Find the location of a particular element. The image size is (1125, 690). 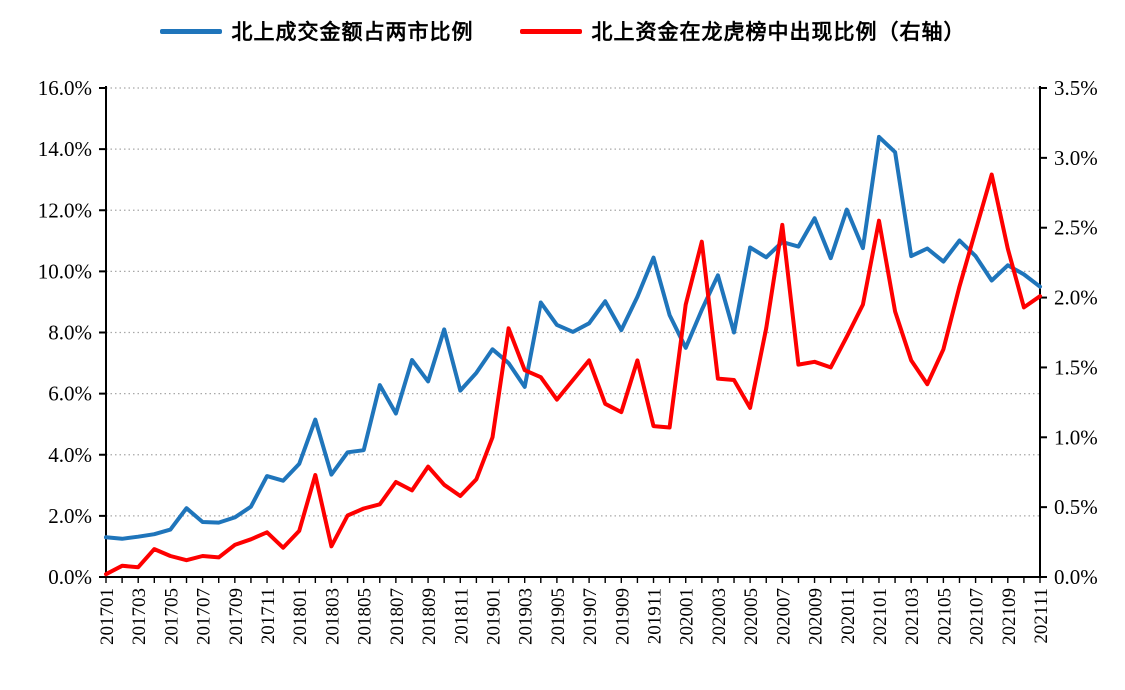

x-axis-label: 201807 is located at coordinates (397, 616).